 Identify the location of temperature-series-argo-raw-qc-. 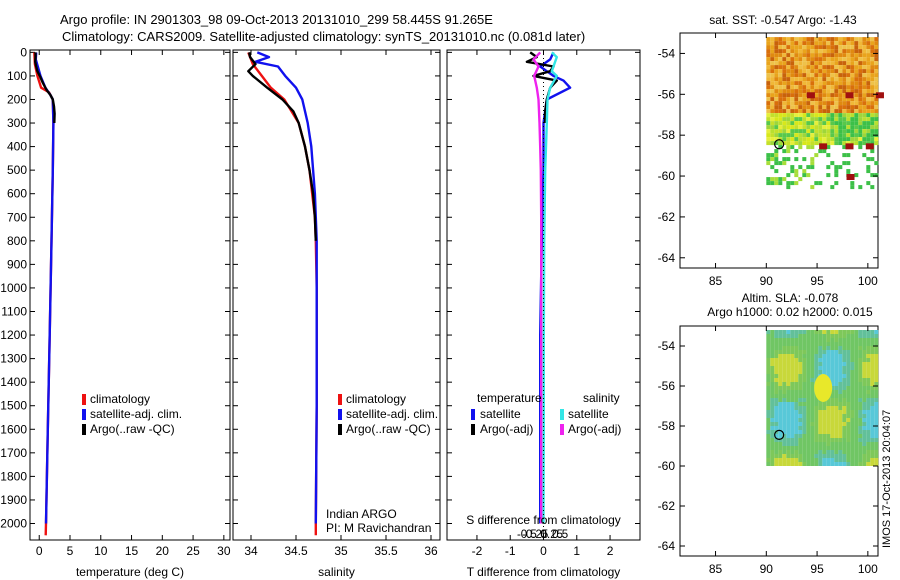
(45, 88).